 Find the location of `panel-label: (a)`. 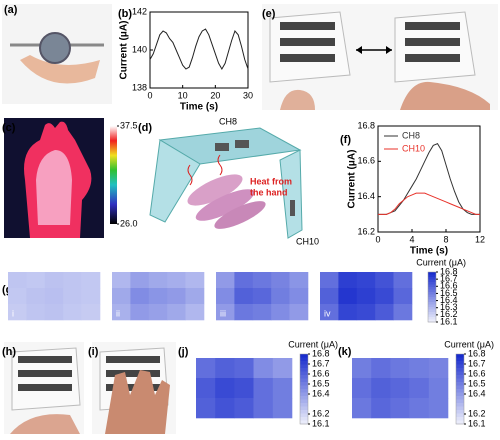

panel-label: (a) is located at coordinates (11, 10).